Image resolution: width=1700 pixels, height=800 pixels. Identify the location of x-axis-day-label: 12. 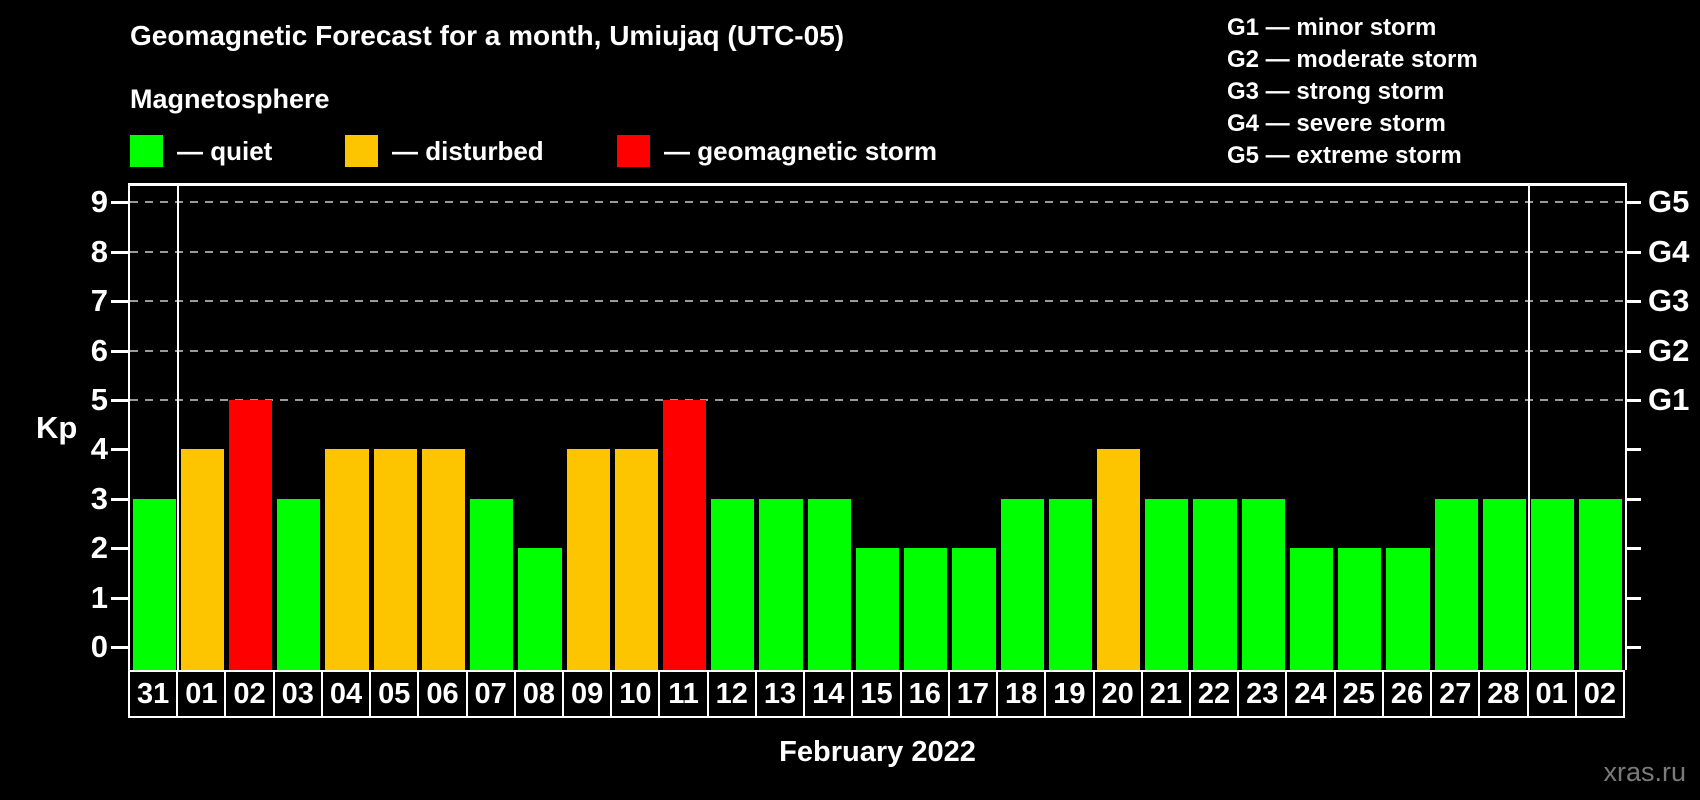
(731, 694).